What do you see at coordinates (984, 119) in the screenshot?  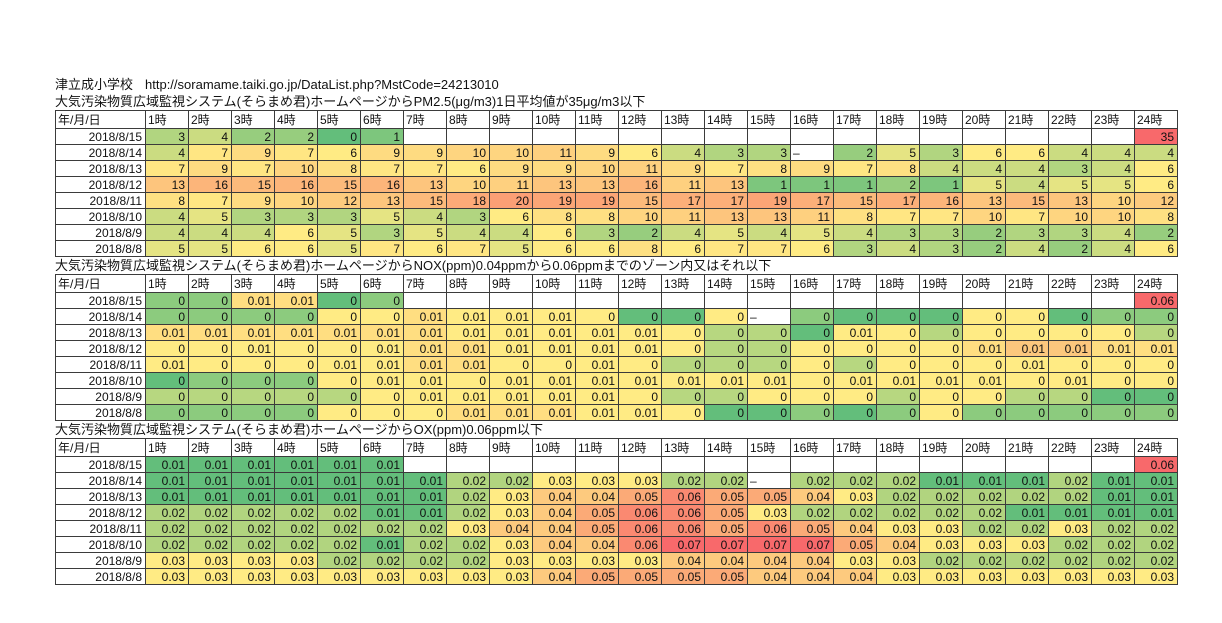 I see `hour-column-header: 20時` at bounding box center [984, 119].